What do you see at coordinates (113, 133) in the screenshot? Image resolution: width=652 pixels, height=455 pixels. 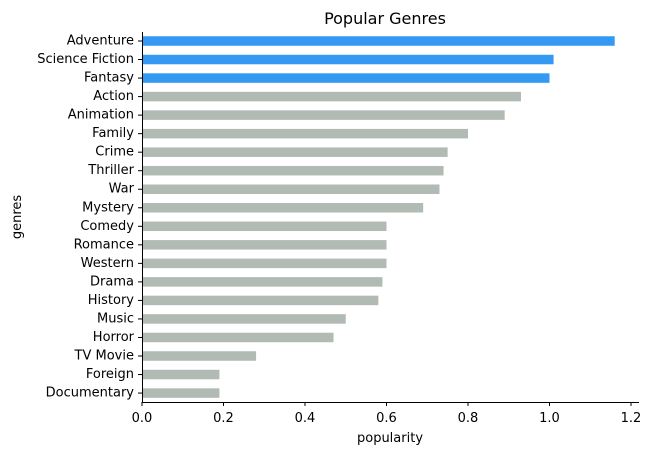 I see `y-tick-label-family: Family` at bounding box center [113, 133].